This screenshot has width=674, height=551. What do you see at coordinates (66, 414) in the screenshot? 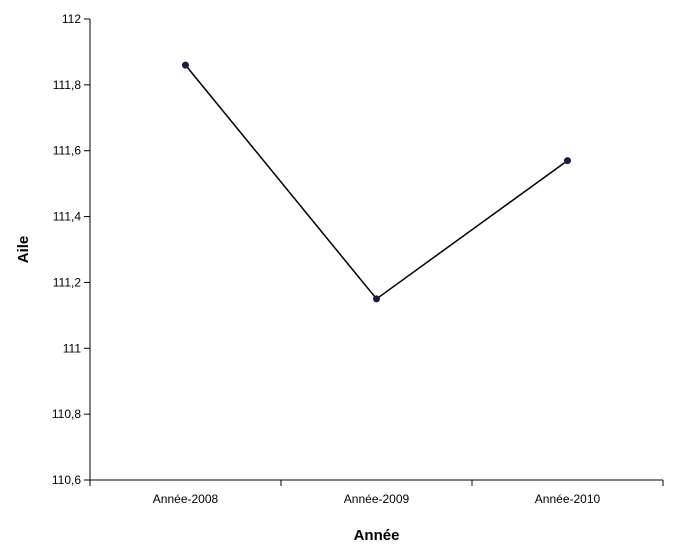
I see `y-tick-label: 110,8` at bounding box center [66, 414].